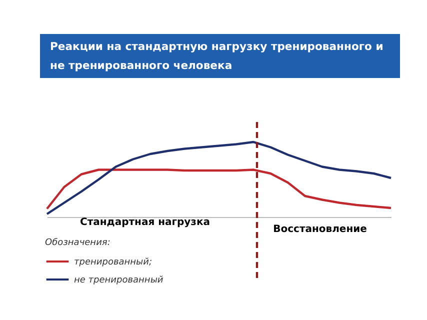 This screenshot has width=427, height=320. What do you see at coordinates (217, 56) in the screenshot?
I see `chart-title: Реакции на стандартную нагрузку тренированного и не тренированного человека` at bounding box center [217, 56].